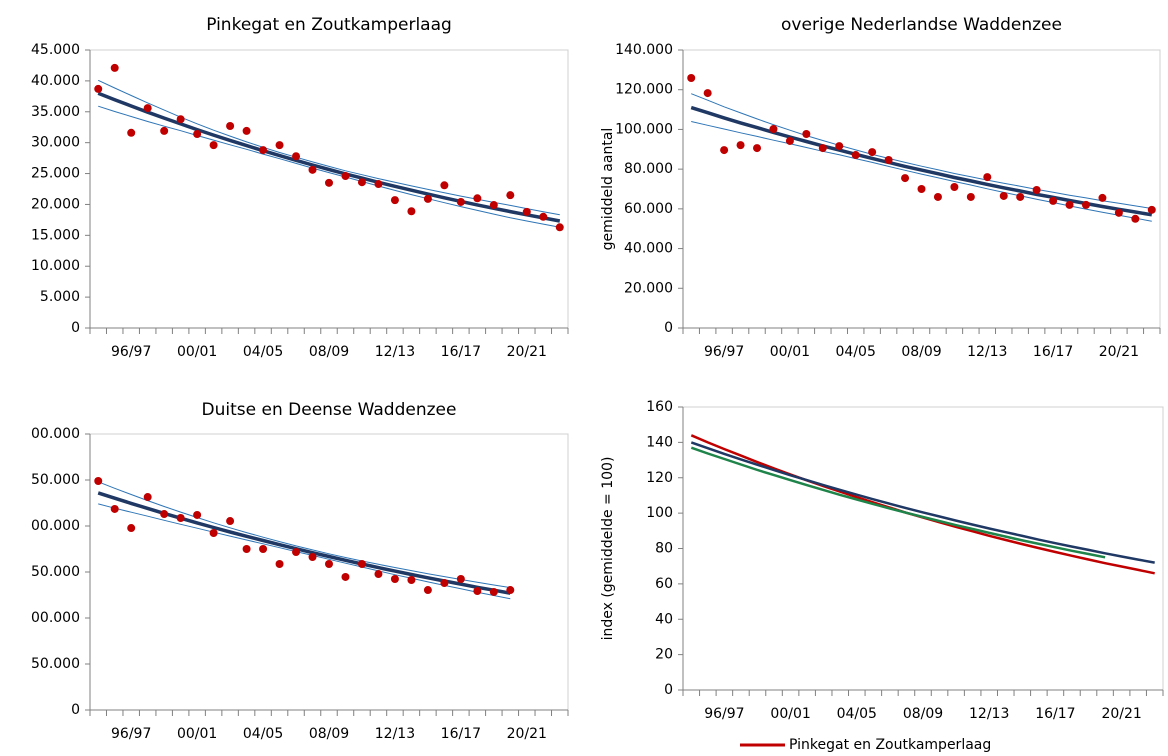 This screenshot has width=1168, height=756. What do you see at coordinates (55, 112) in the screenshot?
I see `y-tick-label: 35.000` at bounding box center [55, 112].